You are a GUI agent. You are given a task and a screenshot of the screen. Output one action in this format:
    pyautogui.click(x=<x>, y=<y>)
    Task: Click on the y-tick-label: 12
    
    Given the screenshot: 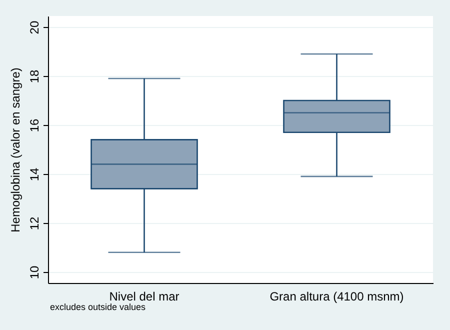 What is the action you would take?
    pyautogui.click(x=35, y=223)
    